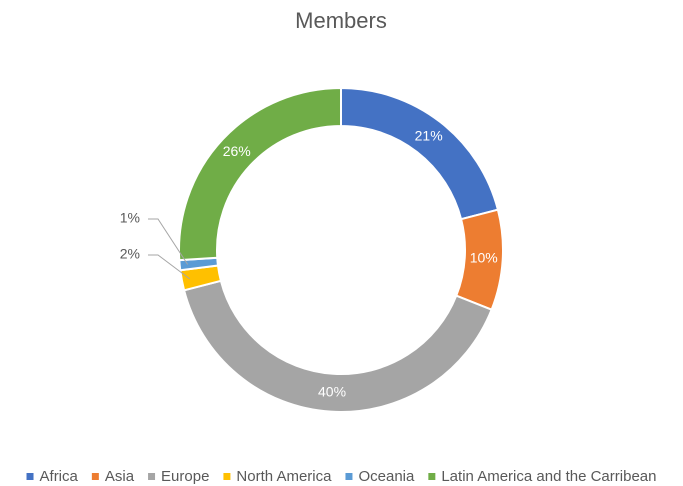  What do you see at coordinates (548, 476) in the screenshot?
I see `legend-label: Latin America and the Carribean` at bounding box center [548, 476].